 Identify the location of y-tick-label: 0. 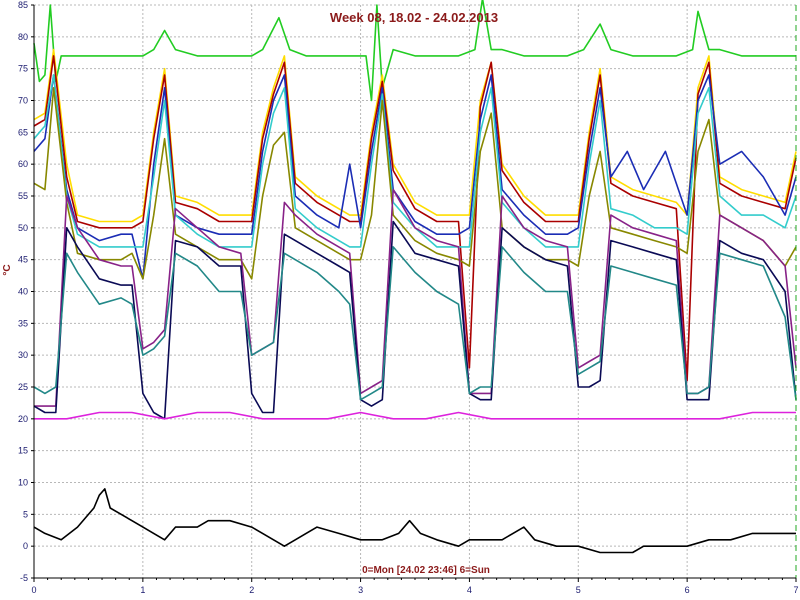
(25, 546).